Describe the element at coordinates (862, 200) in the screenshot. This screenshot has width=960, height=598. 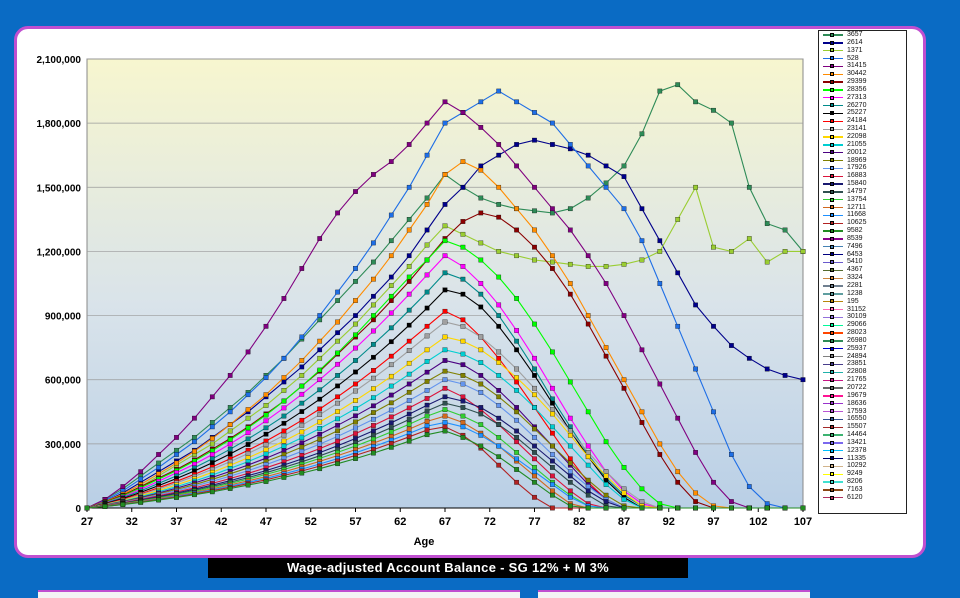
I see `legend-item: 13754` at that location.